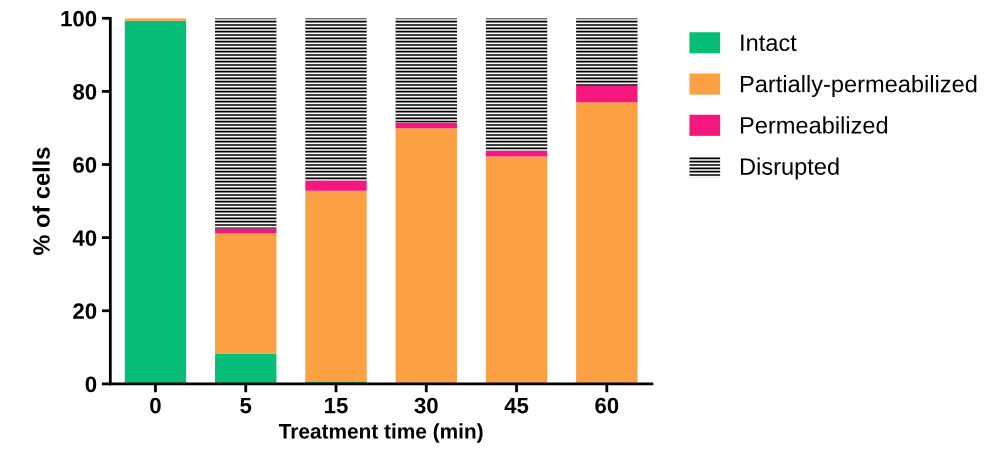 This screenshot has height=457, width=1003. What do you see at coordinates (79, 18) in the screenshot?
I see `y-tick-label: 100` at bounding box center [79, 18].